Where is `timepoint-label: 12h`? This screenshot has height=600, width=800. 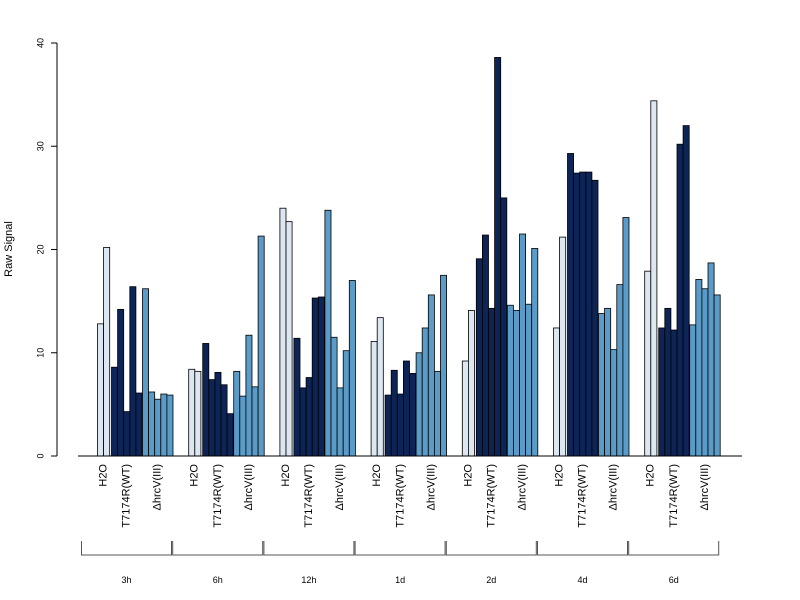
timepoint-label: 12h is located at coordinates (308, 580).